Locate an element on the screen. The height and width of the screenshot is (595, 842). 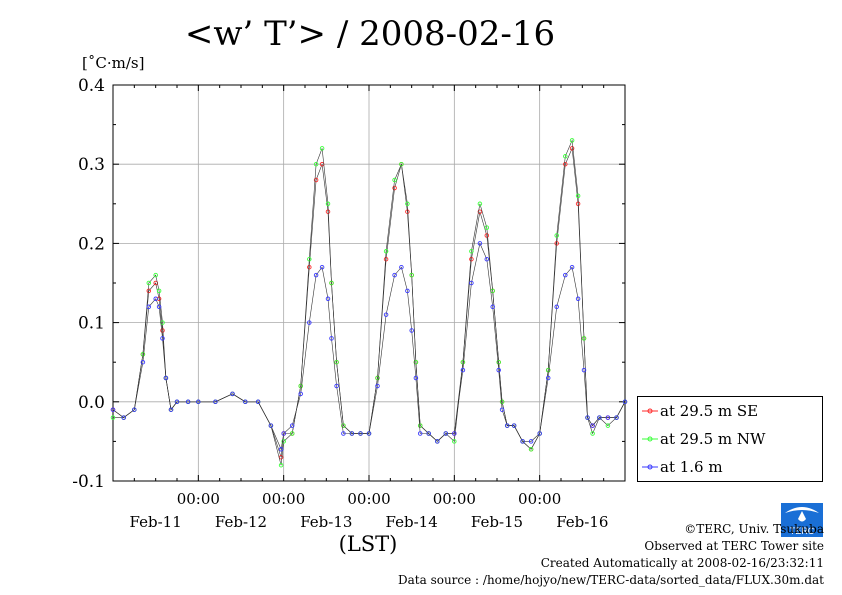
x-axis-label: (LST) is located at coordinates (368, 544).